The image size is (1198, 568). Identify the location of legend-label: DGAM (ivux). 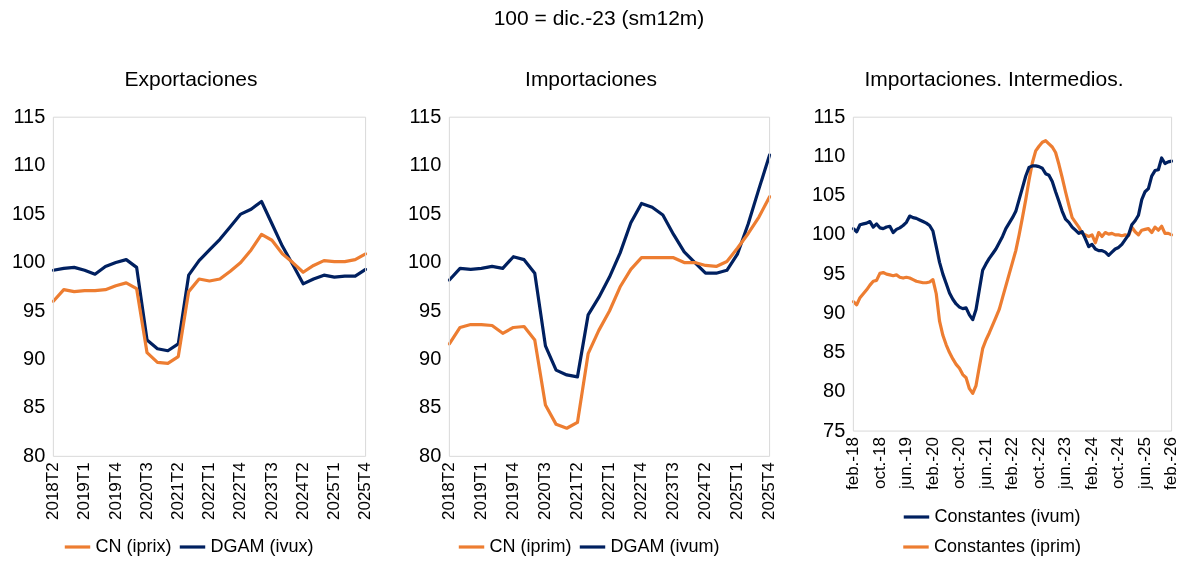
(262, 545).